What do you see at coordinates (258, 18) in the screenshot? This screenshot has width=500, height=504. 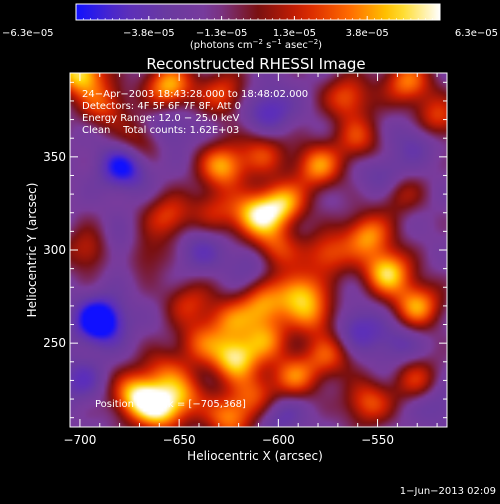 I see `colorbar-ticks` at bounding box center [258, 18].